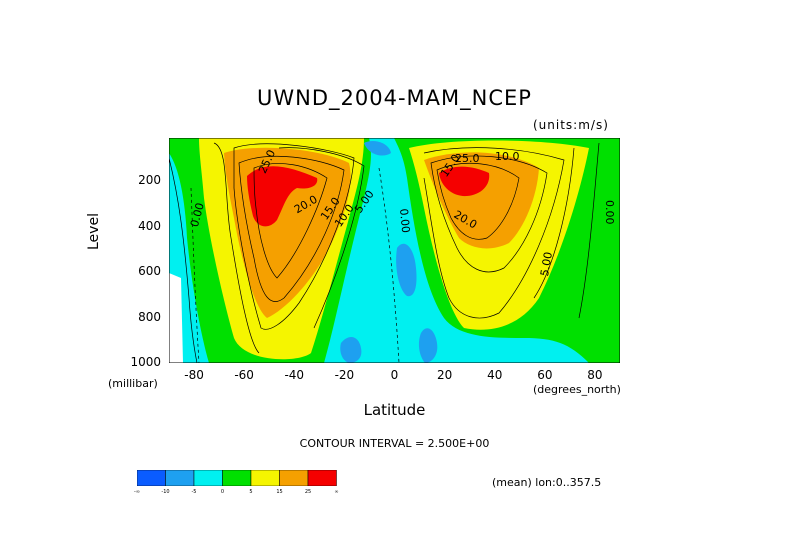 The height and width of the screenshot is (558, 789). I want to click on contour-label: 25.0, so click(467, 158).